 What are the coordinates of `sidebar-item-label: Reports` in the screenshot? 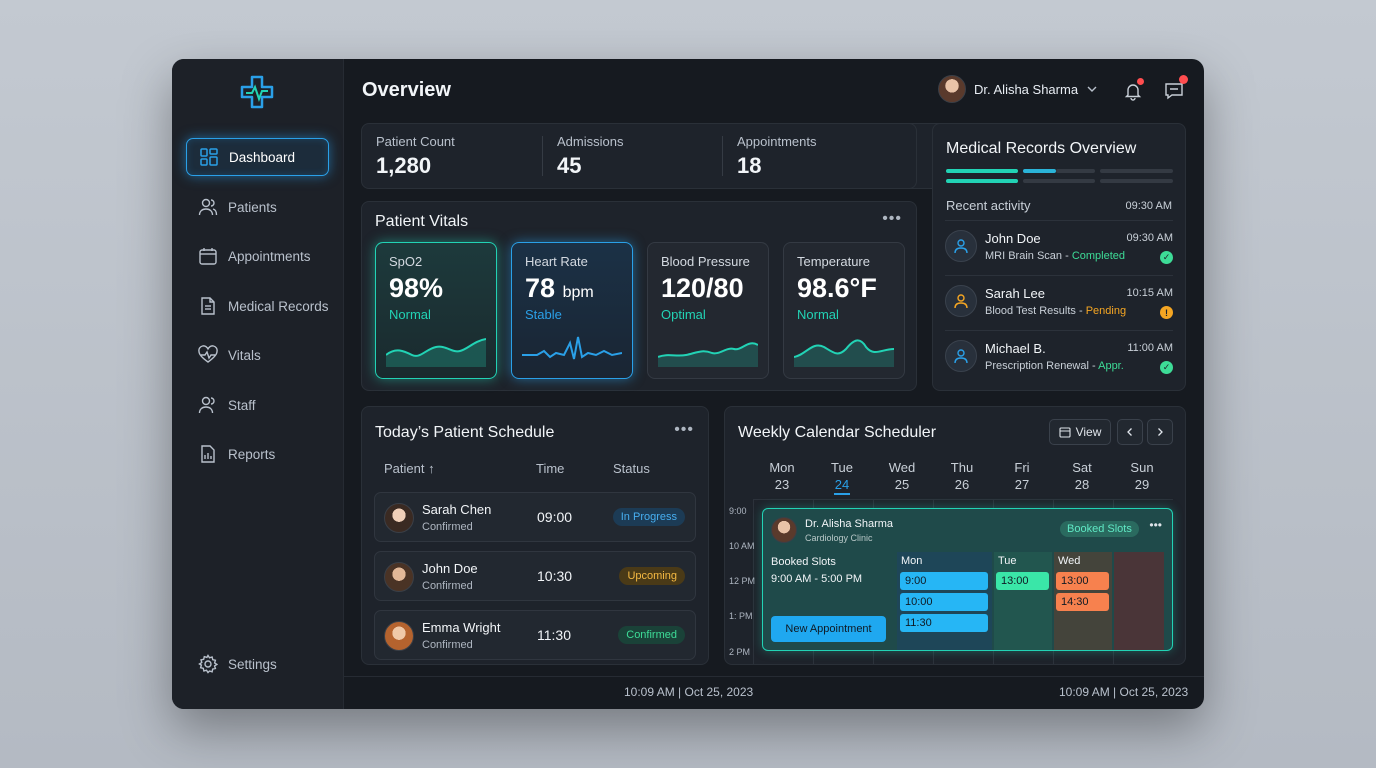 It's located at (252, 454).